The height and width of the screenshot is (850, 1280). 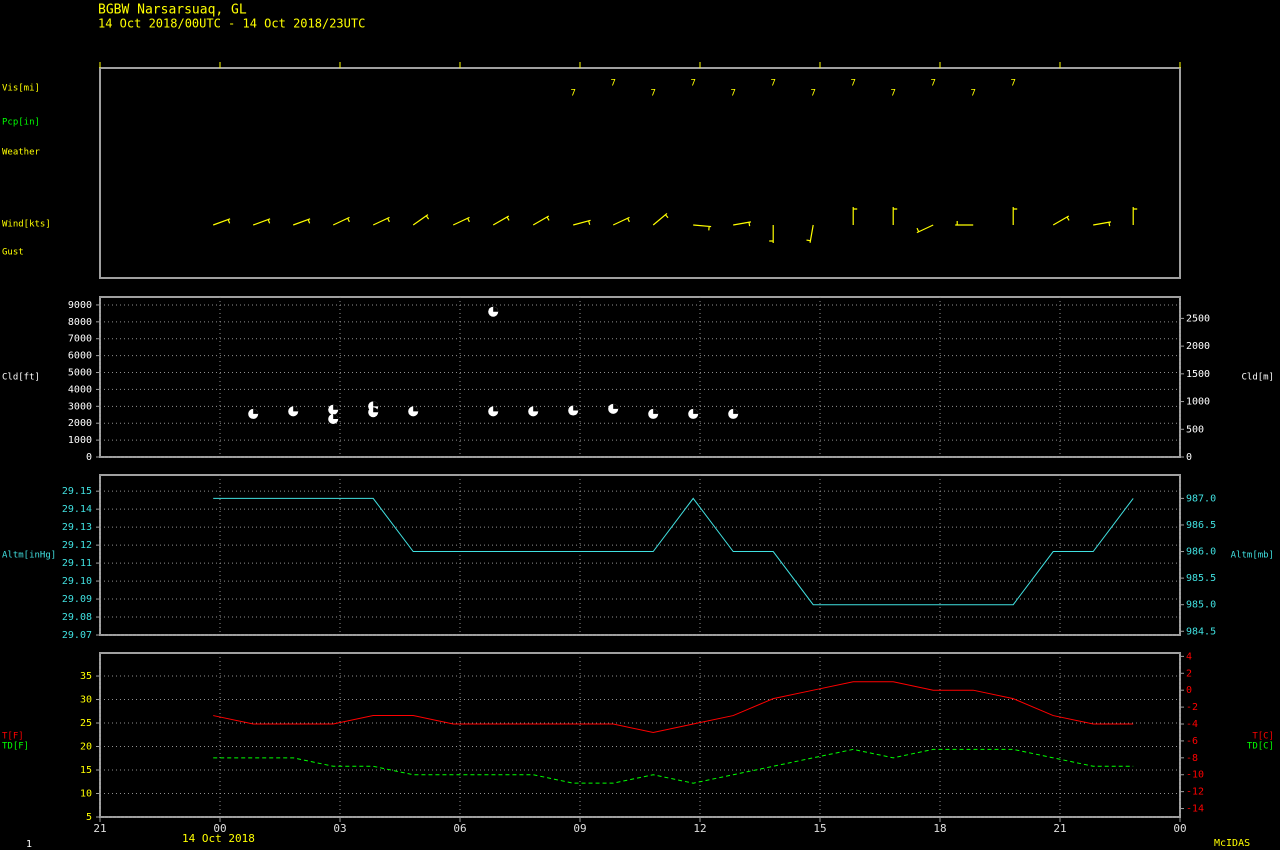 I want to click on y-tick-label: 29.07, so click(x=77, y=635).